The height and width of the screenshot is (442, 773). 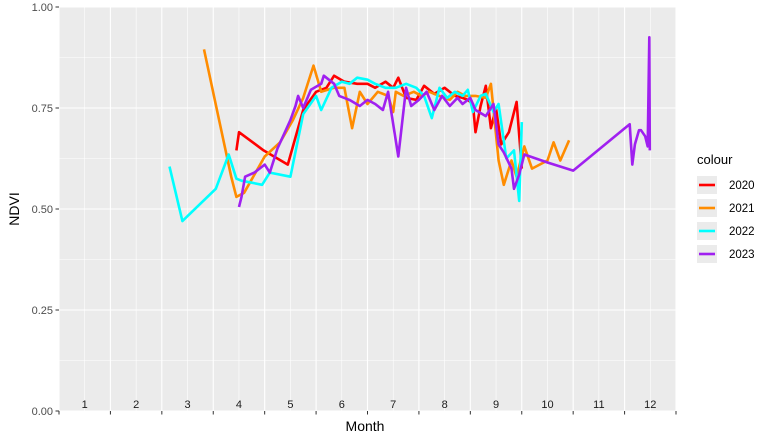 What do you see at coordinates (367, 413) in the screenshot?
I see `x-axis` at bounding box center [367, 413].